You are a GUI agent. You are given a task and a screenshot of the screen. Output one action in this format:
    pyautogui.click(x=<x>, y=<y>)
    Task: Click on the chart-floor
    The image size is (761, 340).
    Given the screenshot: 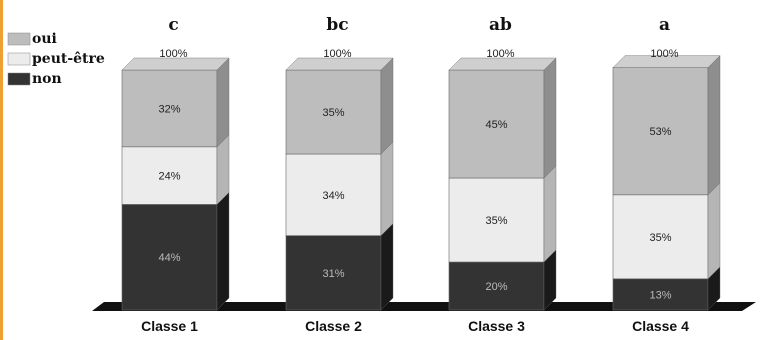 What is the action you would take?
    pyautogui.click(x=424, y=306)
    